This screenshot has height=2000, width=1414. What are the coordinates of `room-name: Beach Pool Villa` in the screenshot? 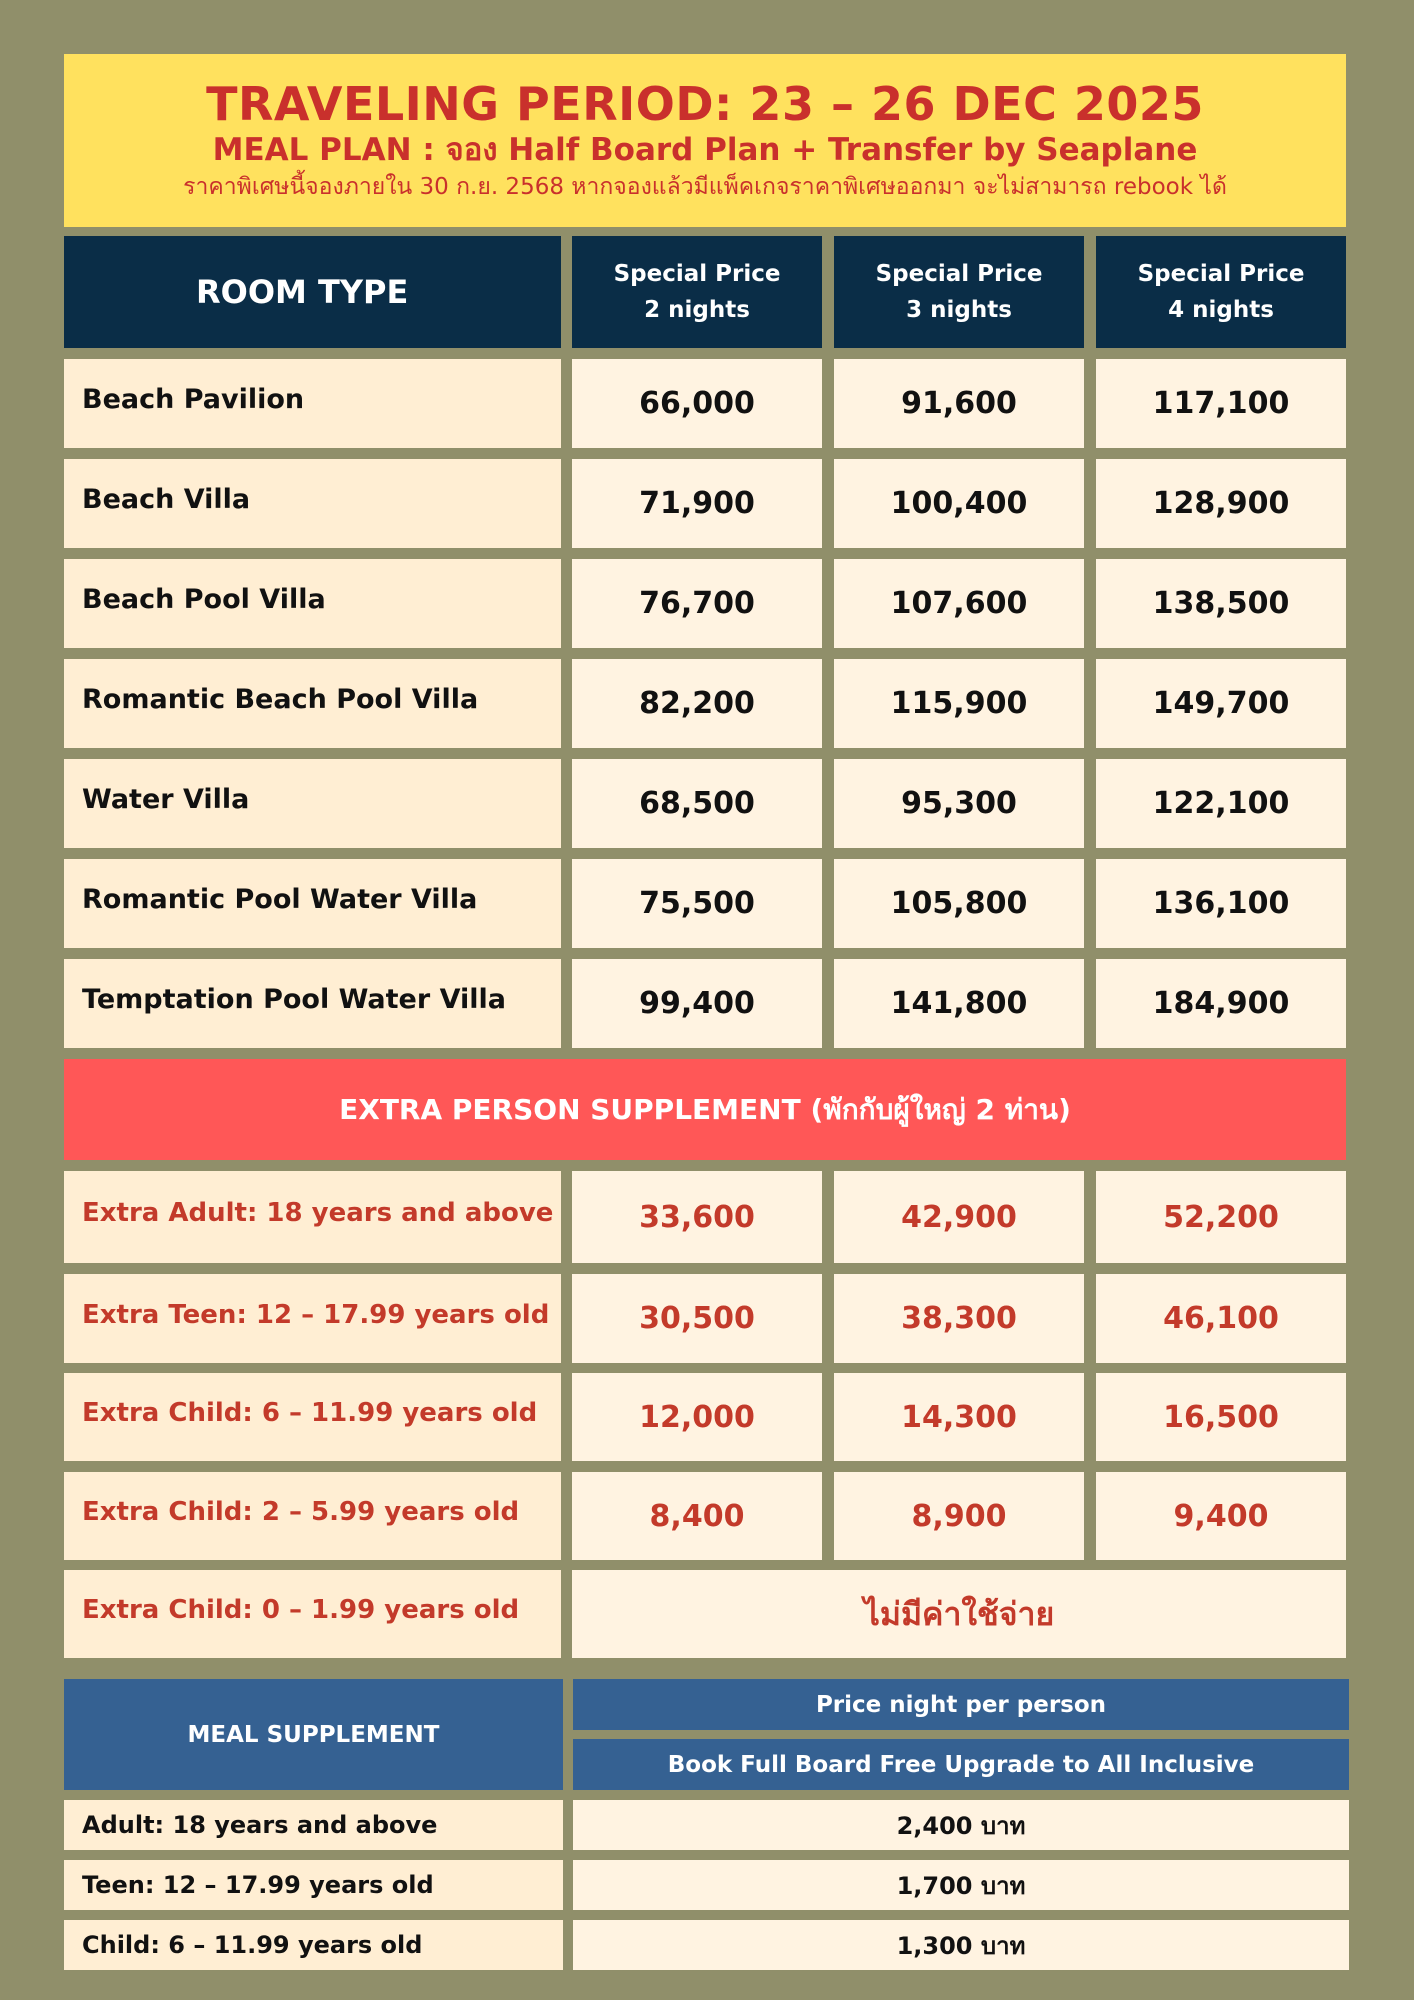 It's located at (312, 603).